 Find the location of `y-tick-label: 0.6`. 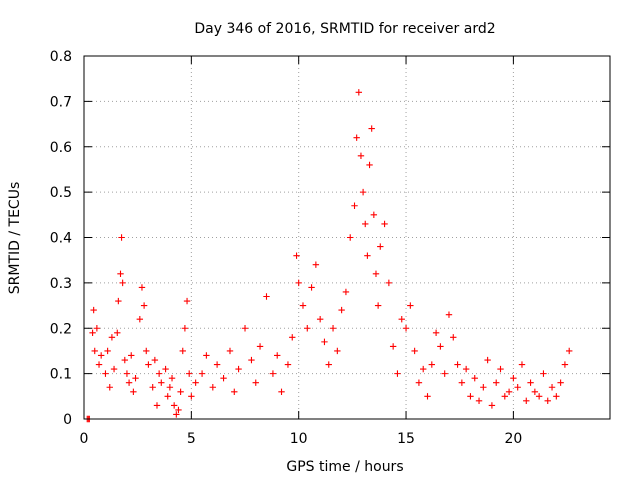

y-tick-label: 0.6 is located at coordinates (61, 148).